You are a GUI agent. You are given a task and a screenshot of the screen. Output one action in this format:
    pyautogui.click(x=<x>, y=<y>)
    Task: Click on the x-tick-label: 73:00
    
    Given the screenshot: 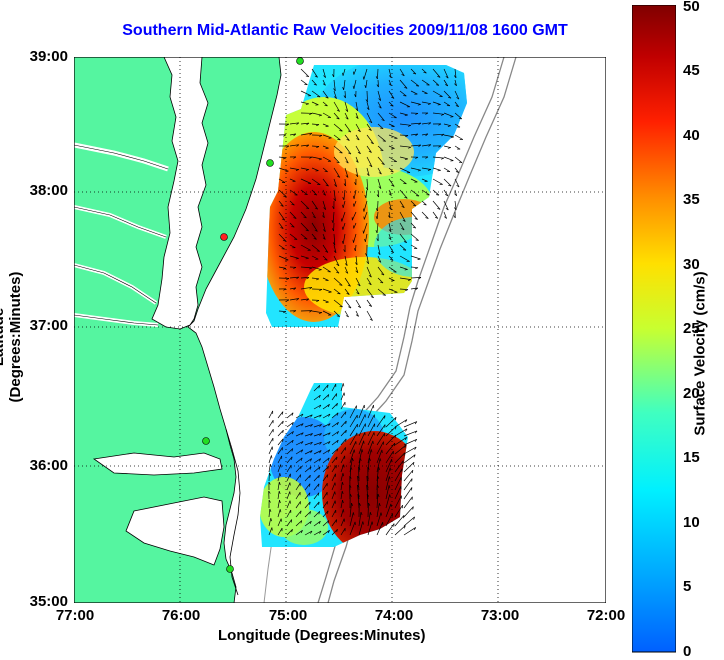 What is the action you would take?
    pyautogui.click(x=500, y=615)
    